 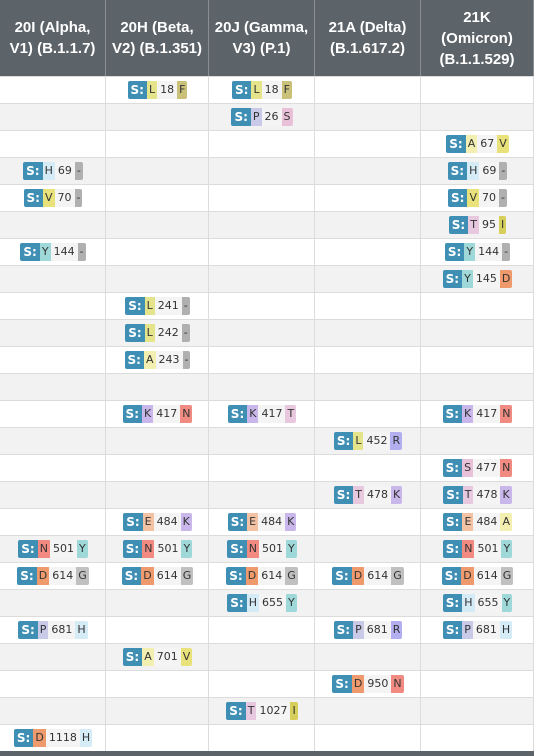 What do you see at coordinates (291, 414) in the screenshot?
I see `alt-amino-acid: T` at bounding box center [291, 414].